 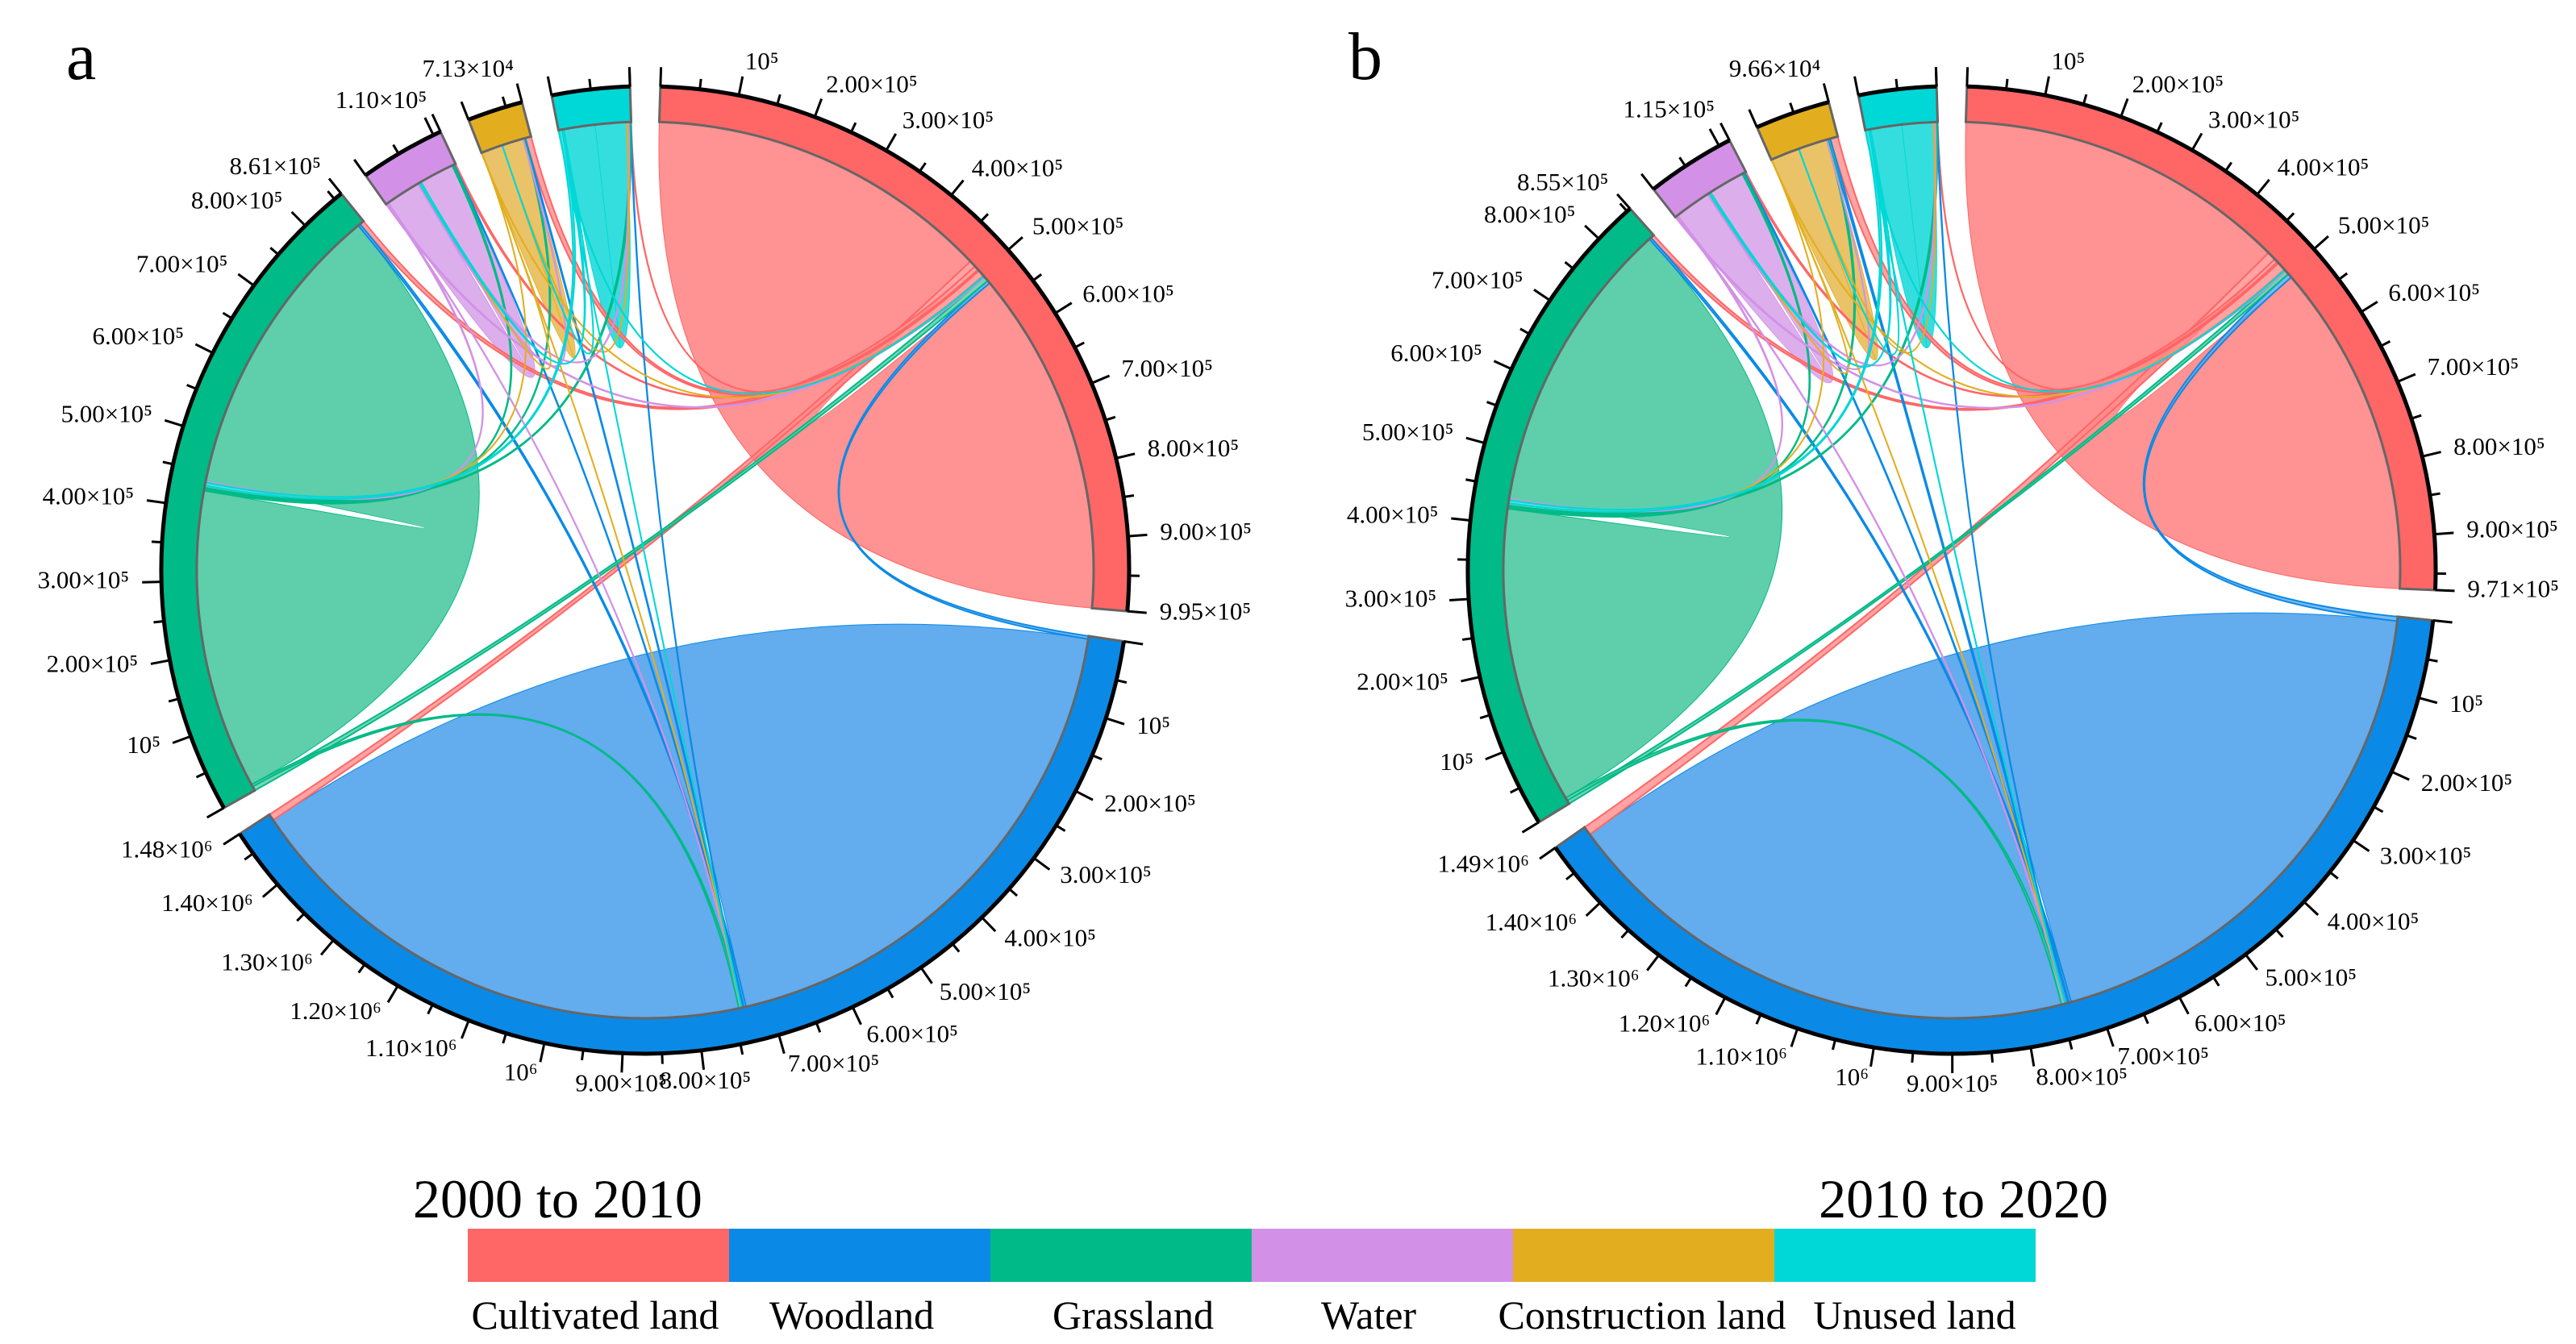 I want to click on tick-label: 1.20×10⁶, so click(x=1665, y=1023).